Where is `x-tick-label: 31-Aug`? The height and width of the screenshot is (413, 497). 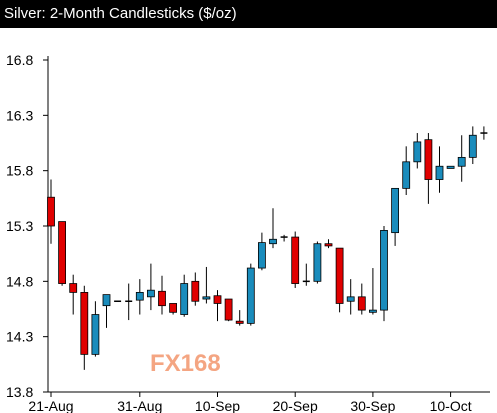
x-tick-label: 31-Aug is located at coordinates (139, 405).